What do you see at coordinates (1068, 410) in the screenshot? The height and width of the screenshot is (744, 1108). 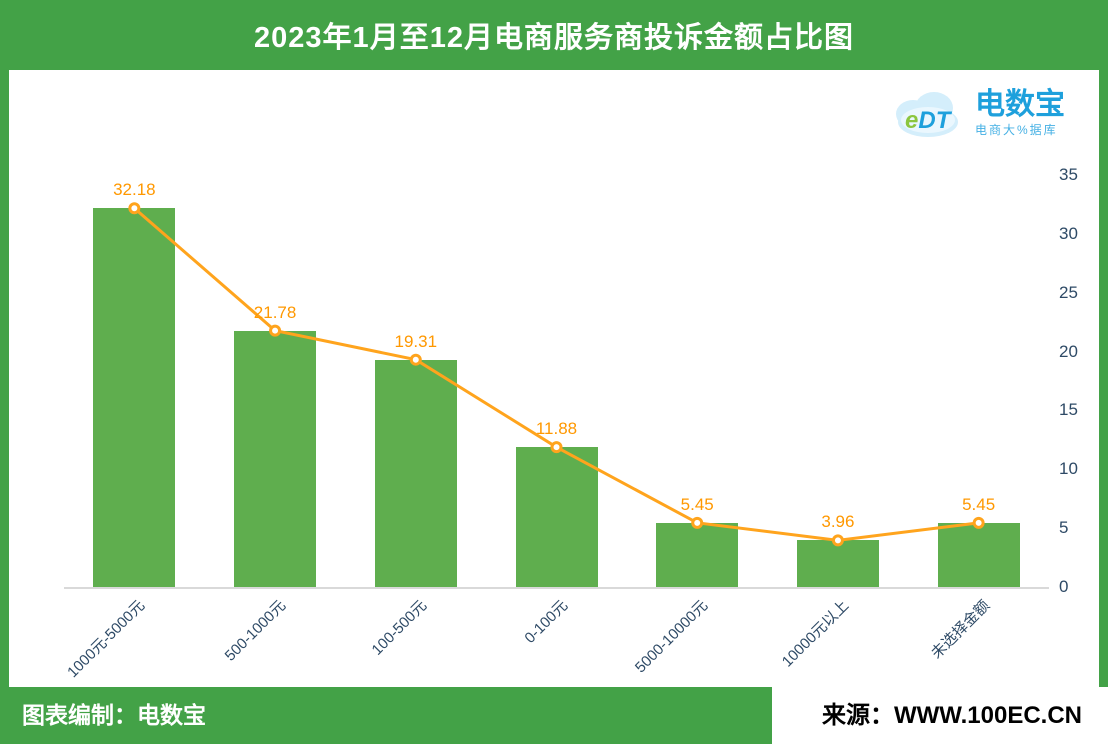 I see `y-axis-label: 15` at bounding box center [1068, 410].